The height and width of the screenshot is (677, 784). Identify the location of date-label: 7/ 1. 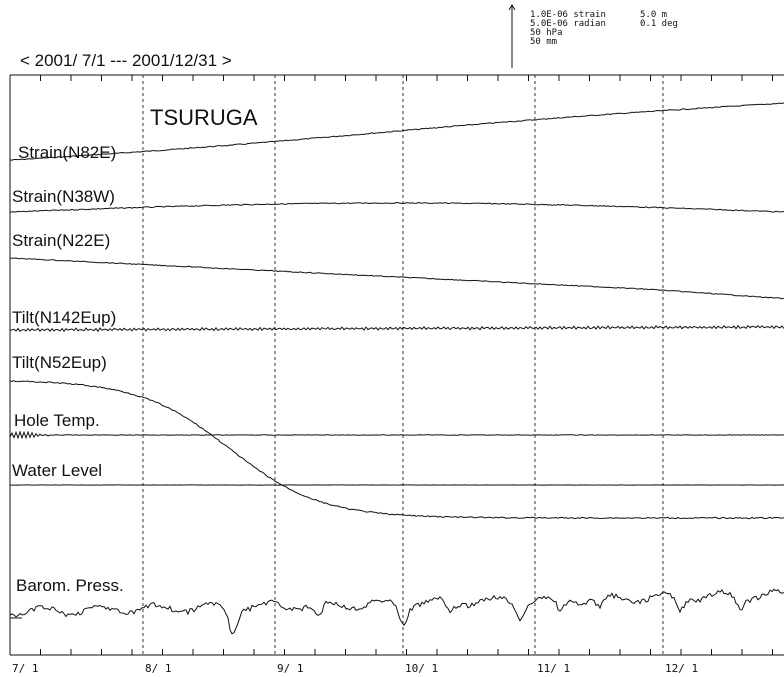
(25, 668).